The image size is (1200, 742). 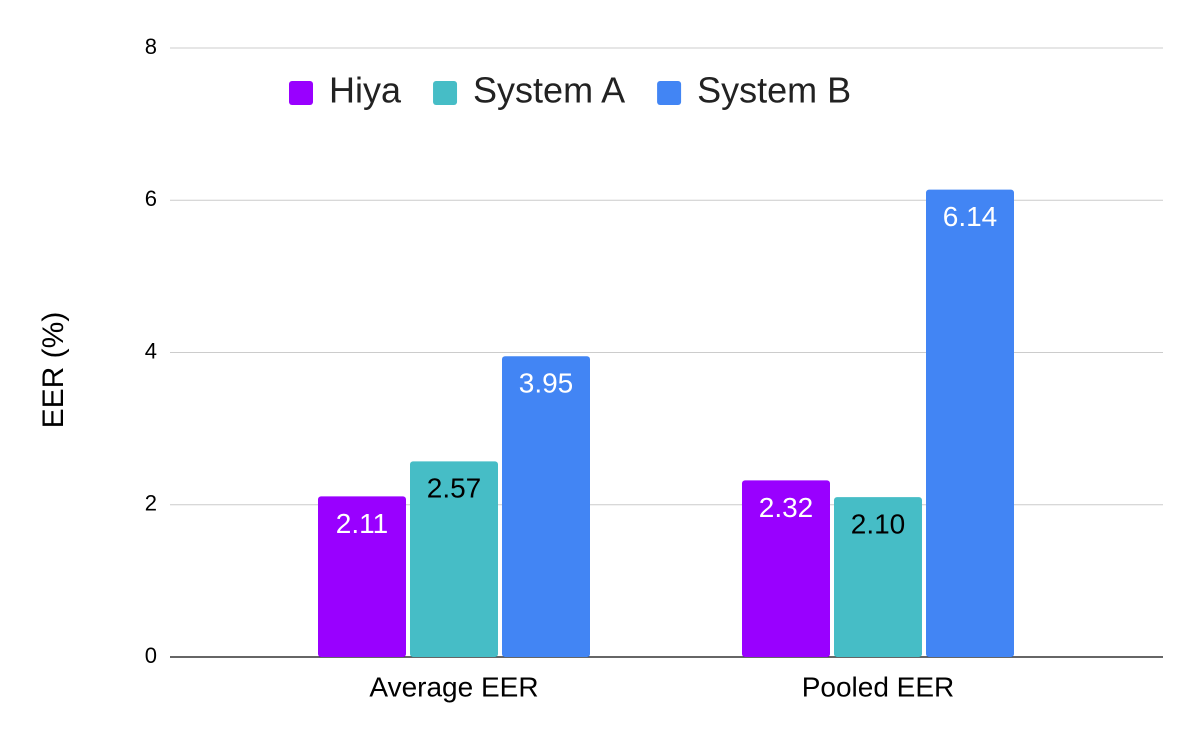 What do you see at coordinates (362, 523) in the screenshot?
I see `value-label: 2.11` at bounding box center [362, 523].